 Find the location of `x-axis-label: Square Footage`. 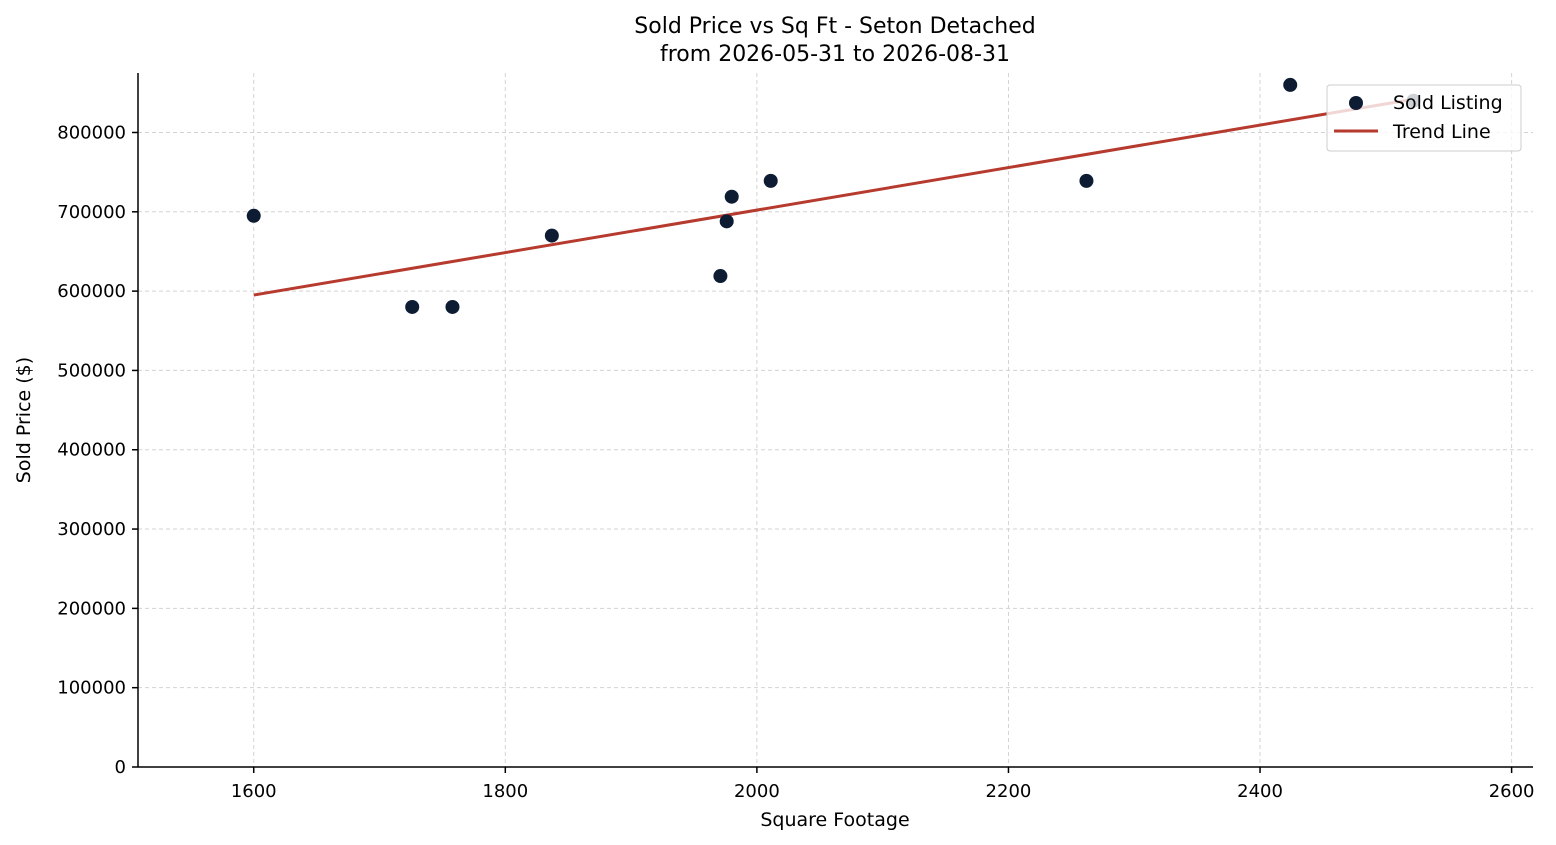

x-axis-label: Square Footage is located at coordinates (834, 820).